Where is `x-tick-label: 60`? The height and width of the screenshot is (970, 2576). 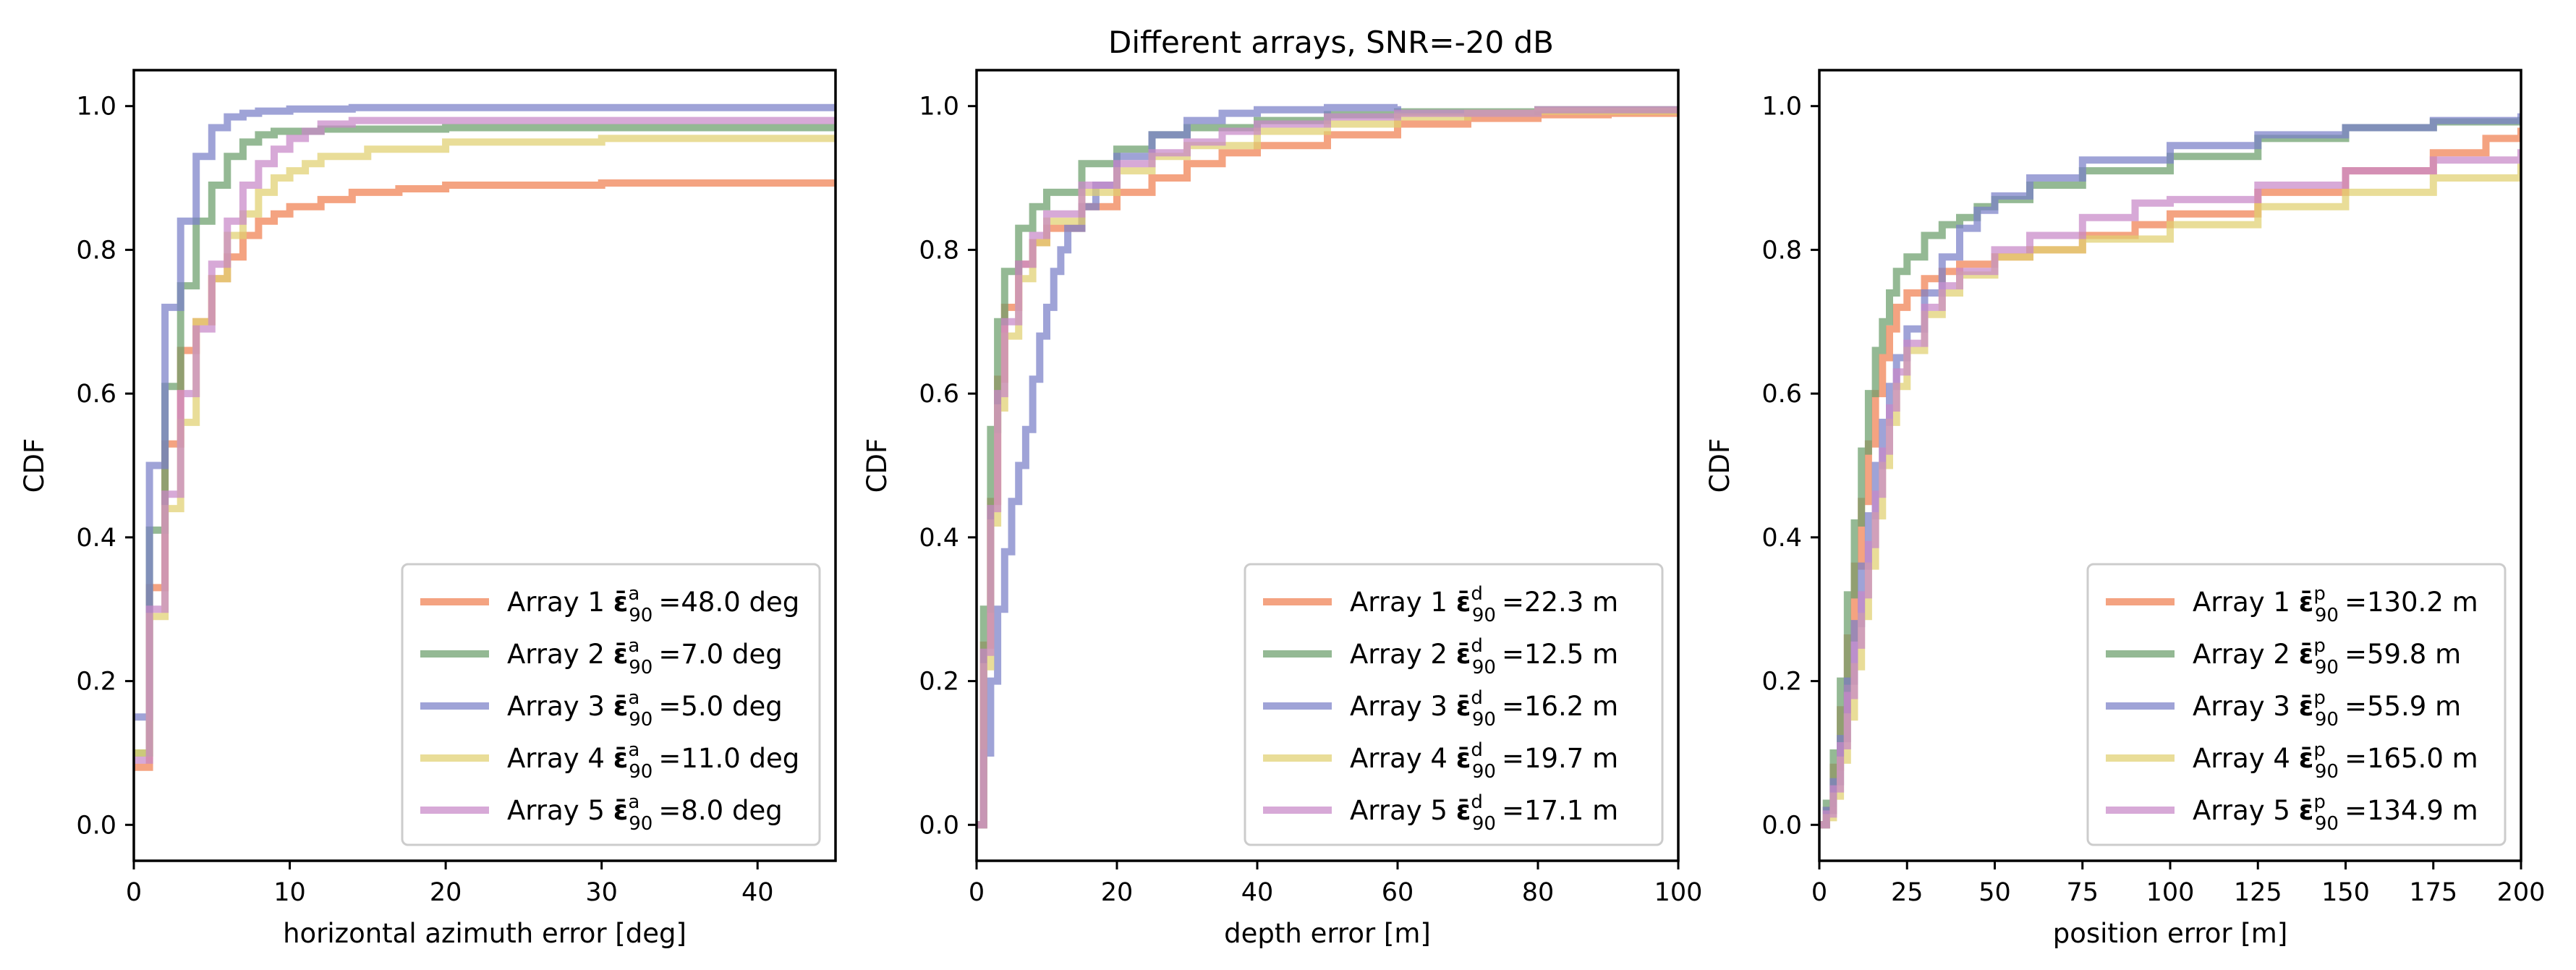
x-tick-label: 60 is located at coordinates (1398, 892).